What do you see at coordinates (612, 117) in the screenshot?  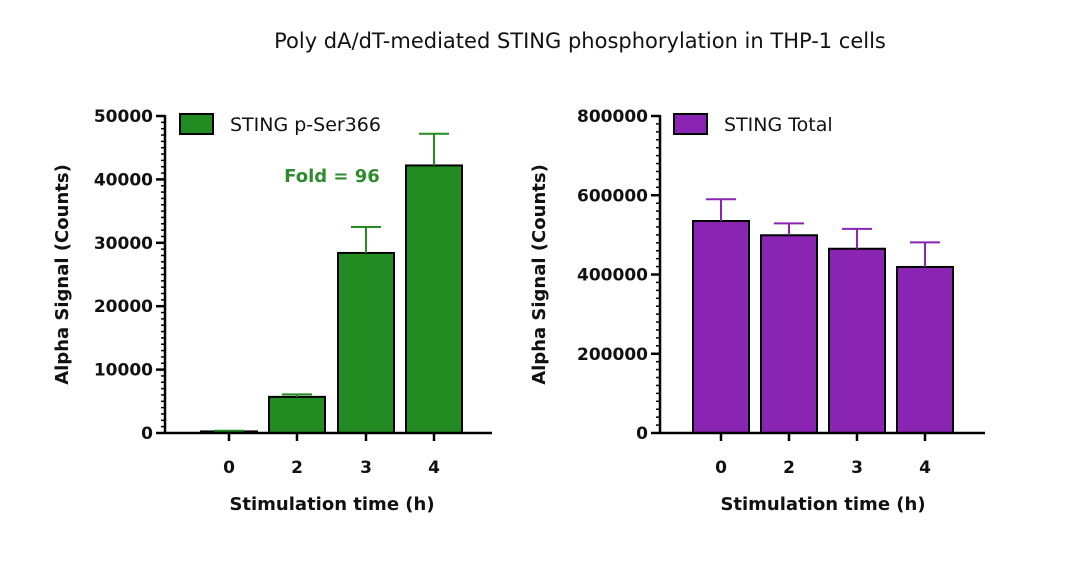 I see `y-tick-label: 800000` at bounding box center [612, 117].